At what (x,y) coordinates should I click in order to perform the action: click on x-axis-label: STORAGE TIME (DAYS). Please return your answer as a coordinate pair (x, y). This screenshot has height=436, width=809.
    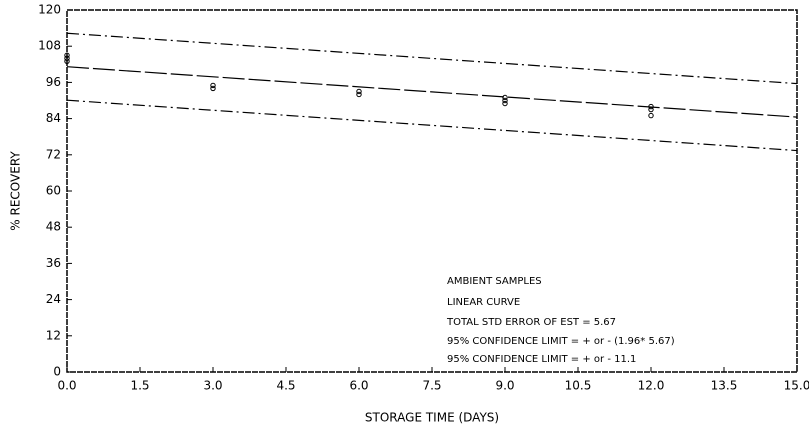
    Looking at the image, I should click on (432, 418).